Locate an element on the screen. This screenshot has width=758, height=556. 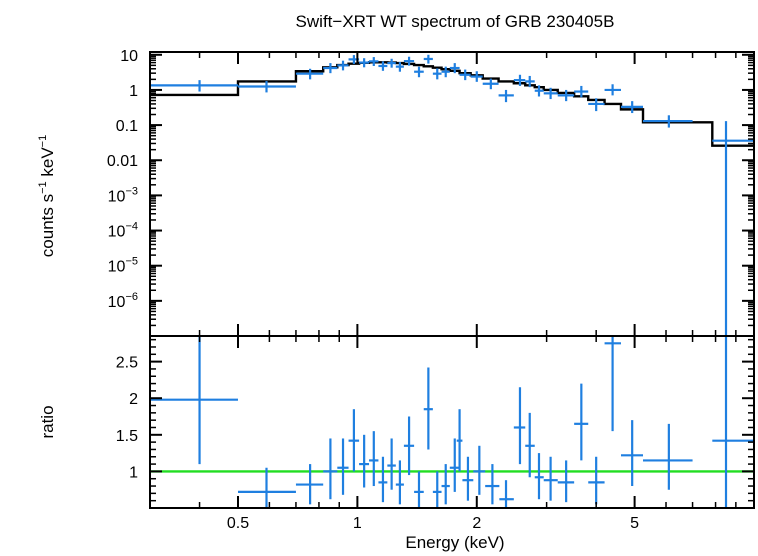
y-label-counts: counts s is located at coordinates (47, 225).